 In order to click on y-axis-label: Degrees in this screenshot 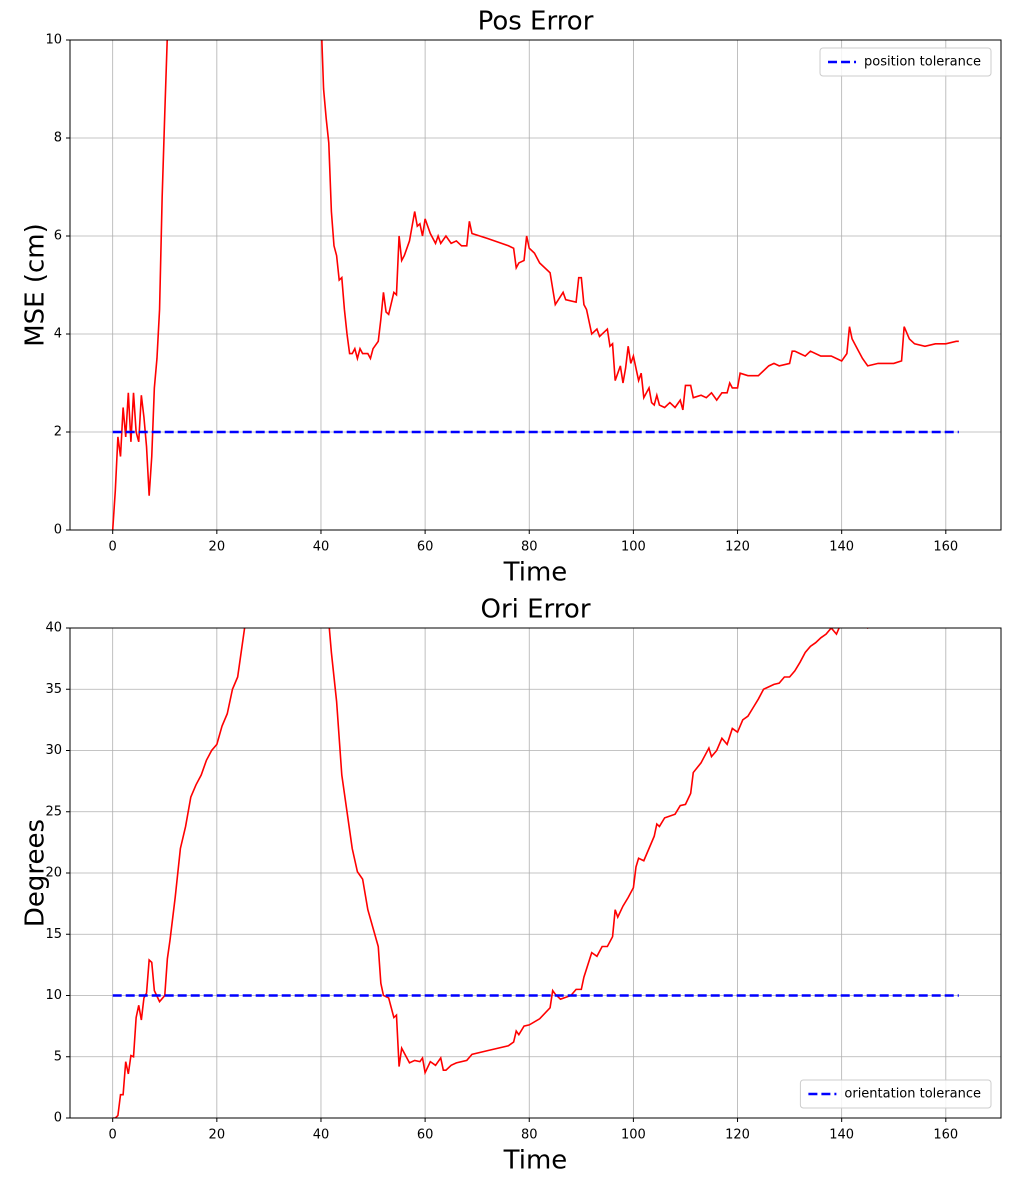, I will do `click(36, 873)`.